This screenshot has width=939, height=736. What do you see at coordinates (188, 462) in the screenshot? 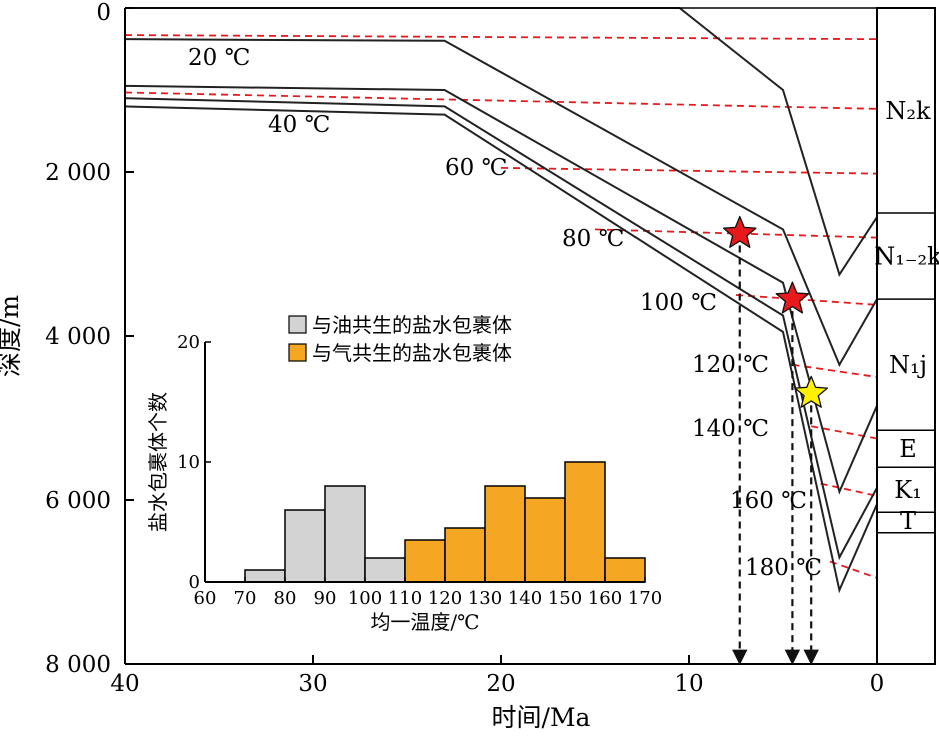
I see `hist-y-tick-label: 10` at bounding box center [188, 462].